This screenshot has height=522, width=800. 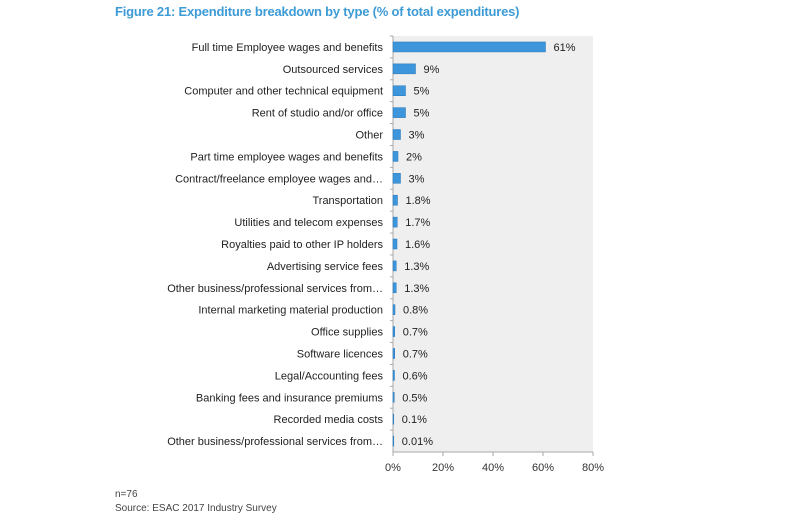 What do you see at coordinates (329, 420) in the screenshot?
I see `category-label: Recorded media costs` at bounding box center [329, 420].